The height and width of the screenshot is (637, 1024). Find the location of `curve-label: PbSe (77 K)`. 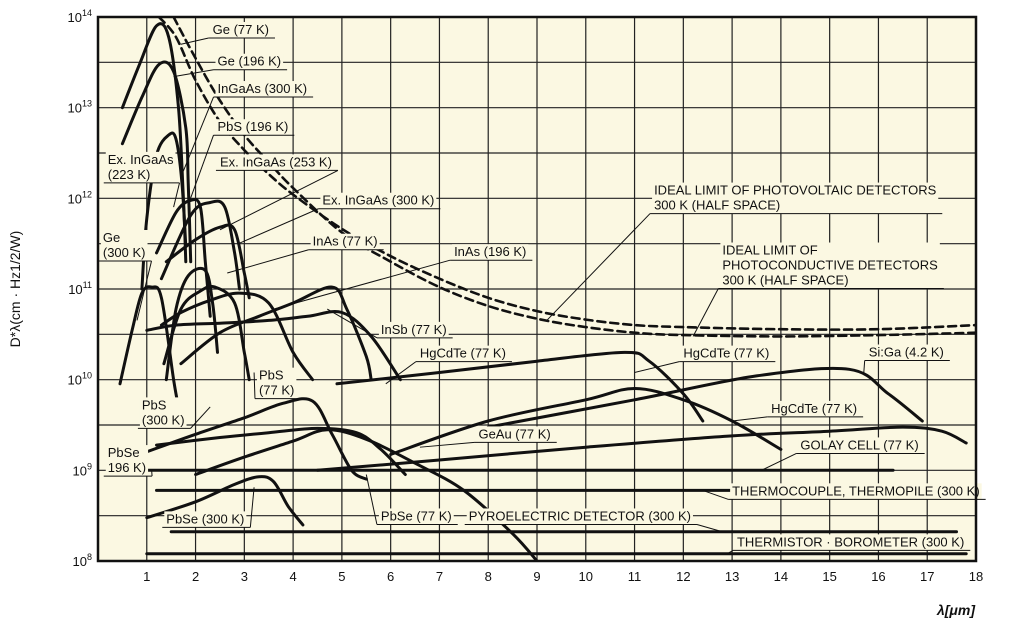

curve-label: PbSe (77 K) is located at coordinates (417, 516).